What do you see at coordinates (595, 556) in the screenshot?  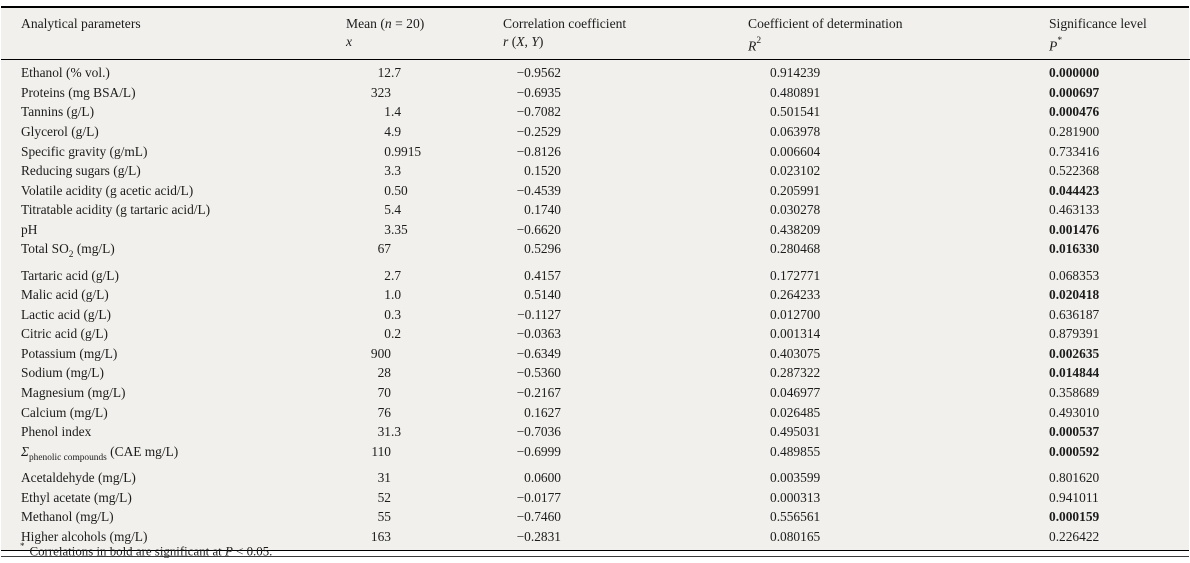 I see `bottom-rule` at bounding box center [595, 556].